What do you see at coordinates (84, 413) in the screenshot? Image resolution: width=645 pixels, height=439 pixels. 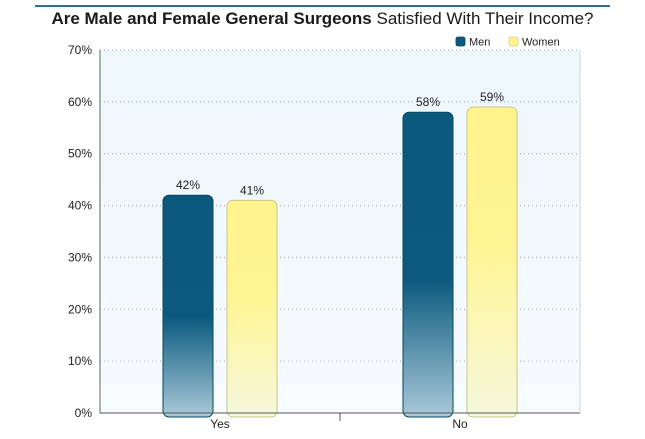 I see `y-tick-label: 0%` at bounding box center [84, 413].